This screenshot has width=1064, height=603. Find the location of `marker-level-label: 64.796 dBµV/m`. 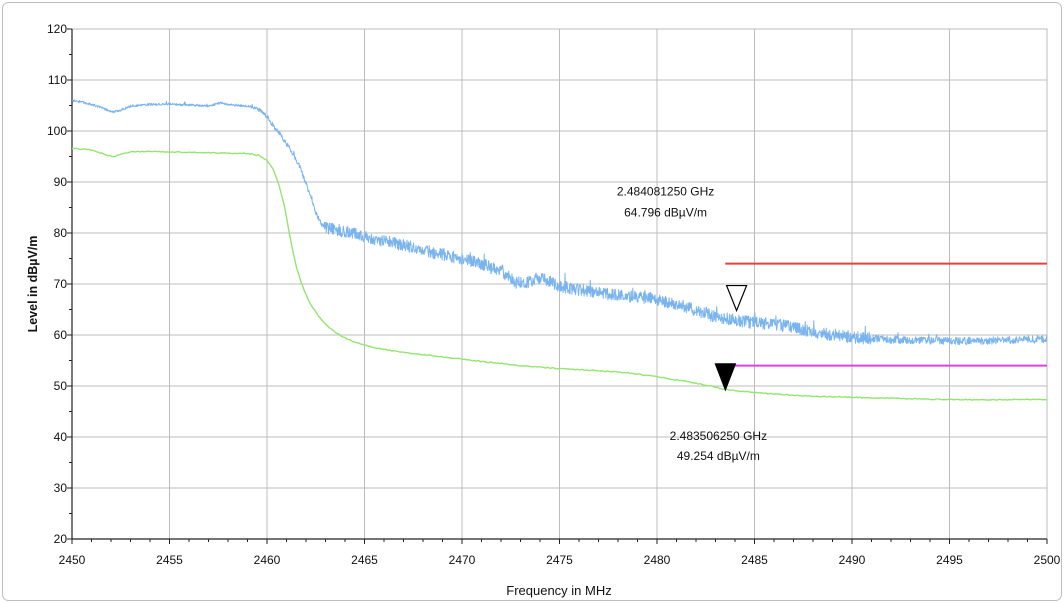

marker-level-label: 64.796 dBµV/m is located at coordinates (665, 213).